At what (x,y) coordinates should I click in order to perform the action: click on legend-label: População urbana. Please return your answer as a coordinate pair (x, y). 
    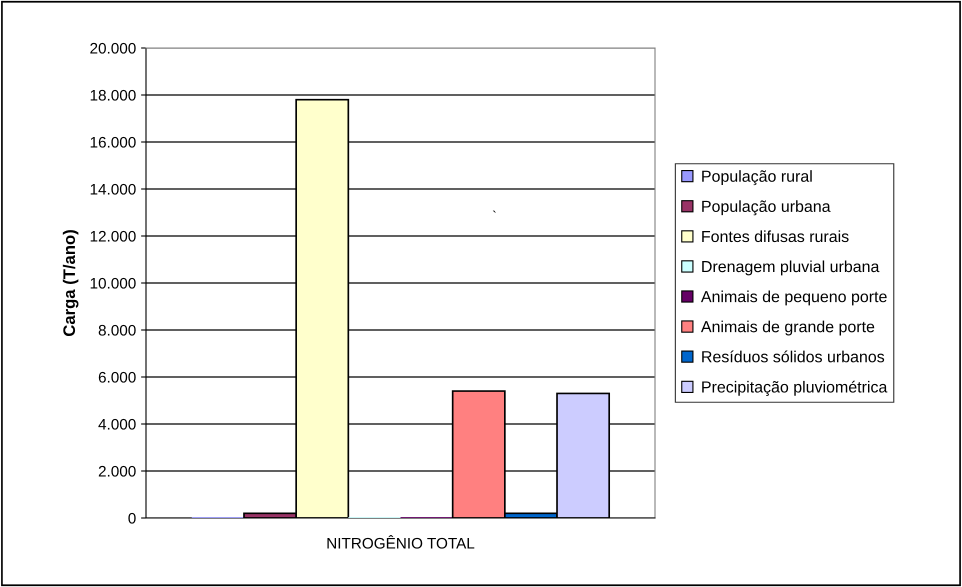
    Looking at the image, I should click on (766, 208).